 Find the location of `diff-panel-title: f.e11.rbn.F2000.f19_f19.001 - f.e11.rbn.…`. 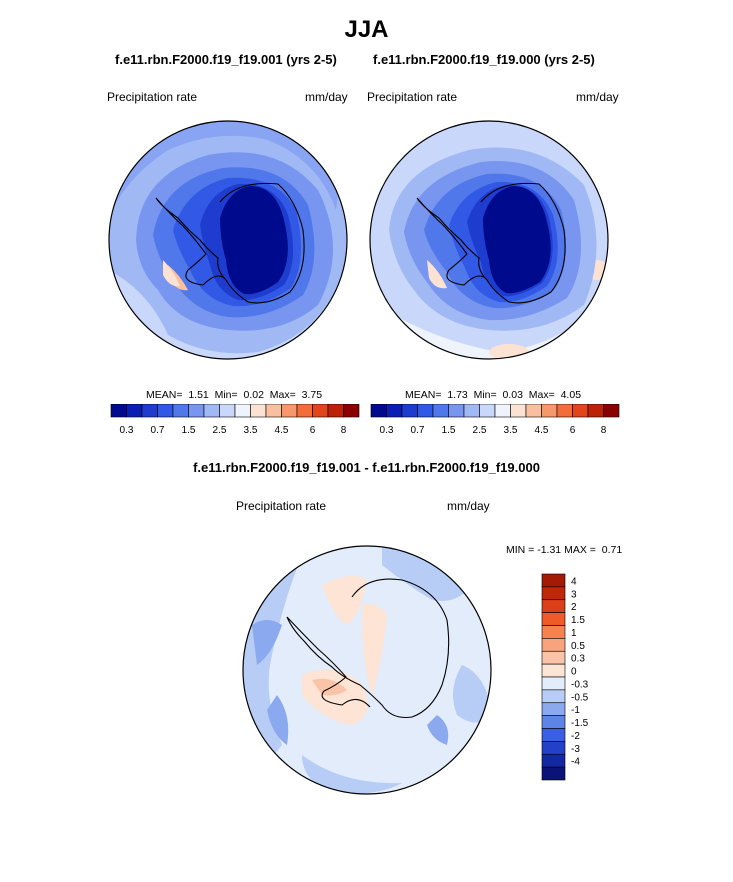

diff-panel-title: f.e11.rbn.F2000.f19_f19.001 - f.e11.rbn.… is located at coordinates (366, 467).